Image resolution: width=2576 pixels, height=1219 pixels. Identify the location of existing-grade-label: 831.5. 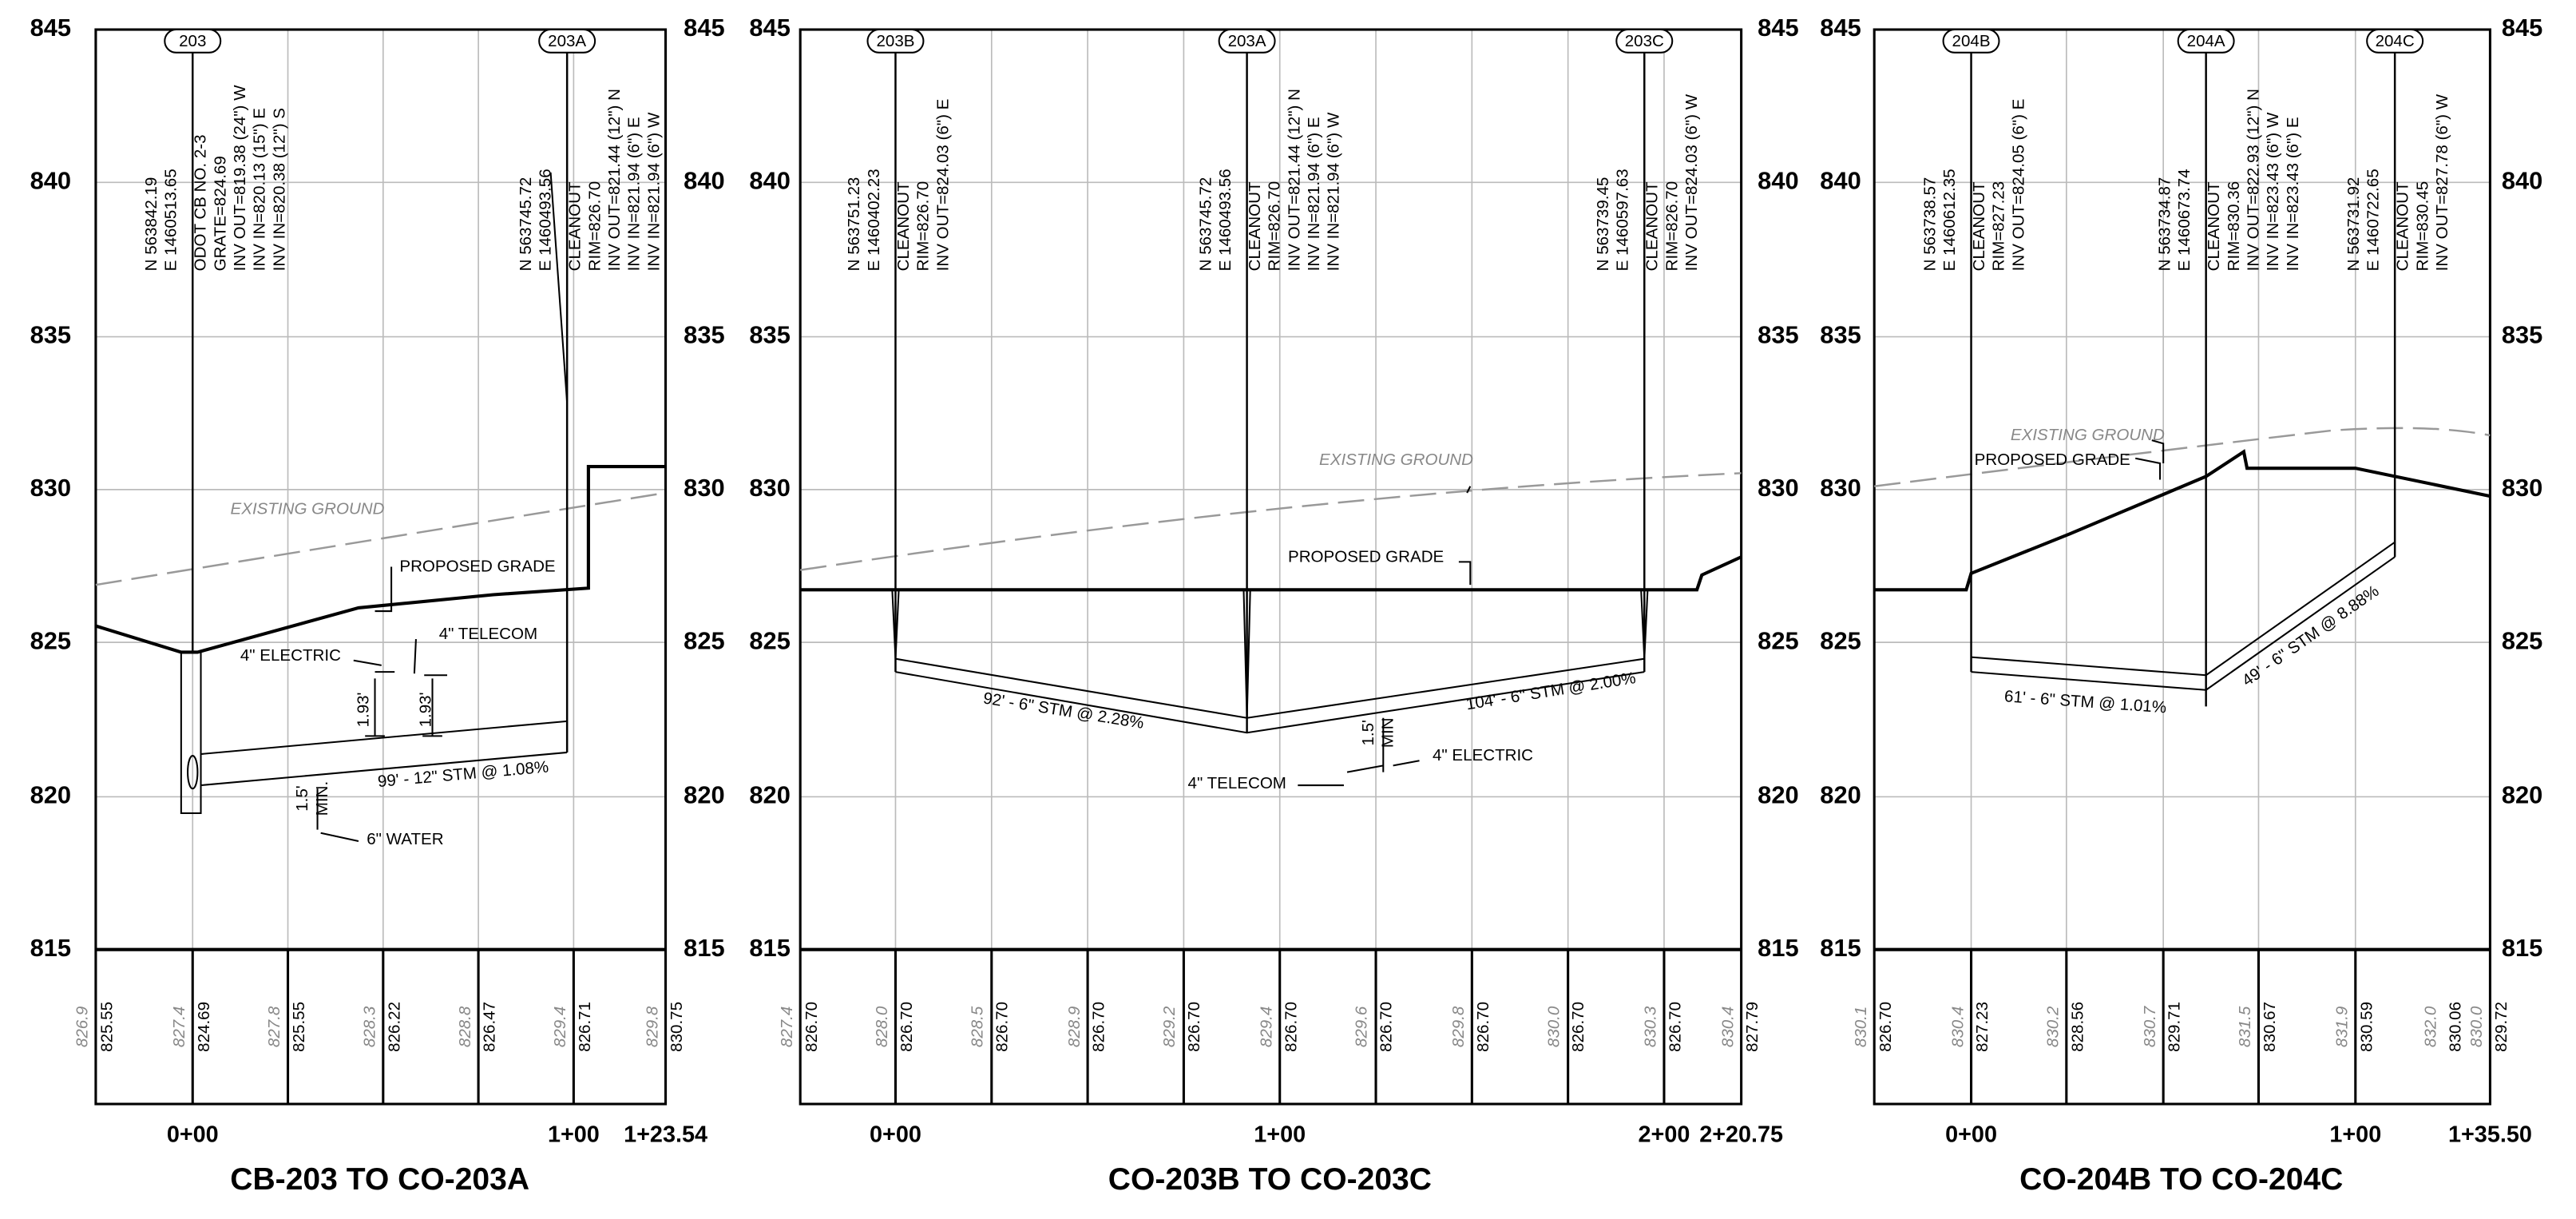
(2245, 1026).